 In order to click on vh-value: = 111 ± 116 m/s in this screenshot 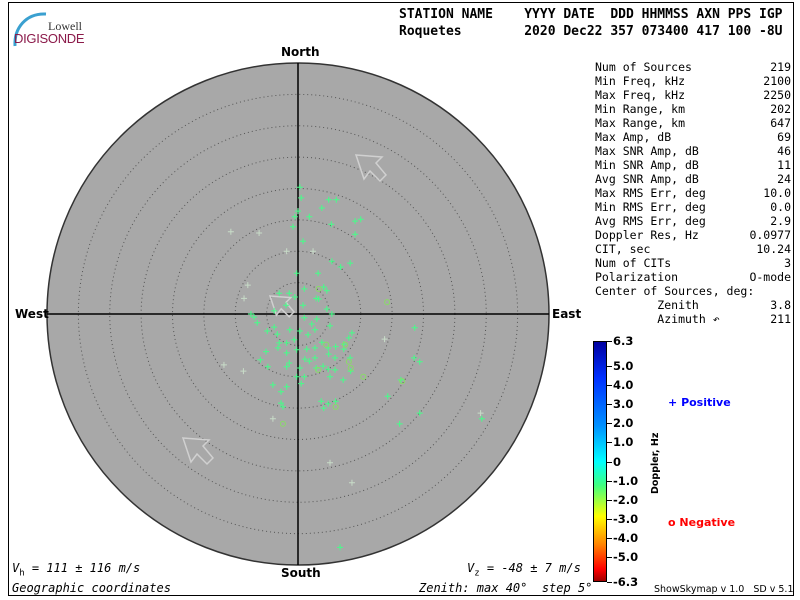, I will do `click(82, 568)`.